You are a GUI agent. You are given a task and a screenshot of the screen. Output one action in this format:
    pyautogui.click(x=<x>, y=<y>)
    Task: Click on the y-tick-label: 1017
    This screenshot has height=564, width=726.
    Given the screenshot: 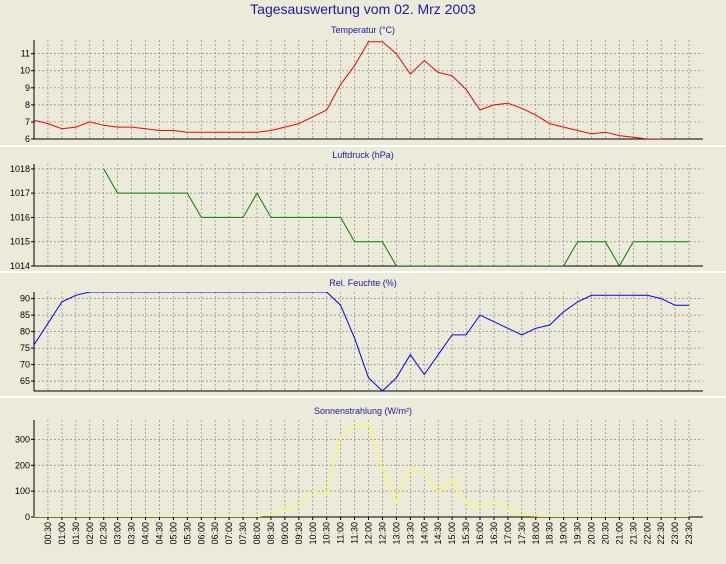 What is the action you would take?
    pyautogui.click(x=20, y=193)
    